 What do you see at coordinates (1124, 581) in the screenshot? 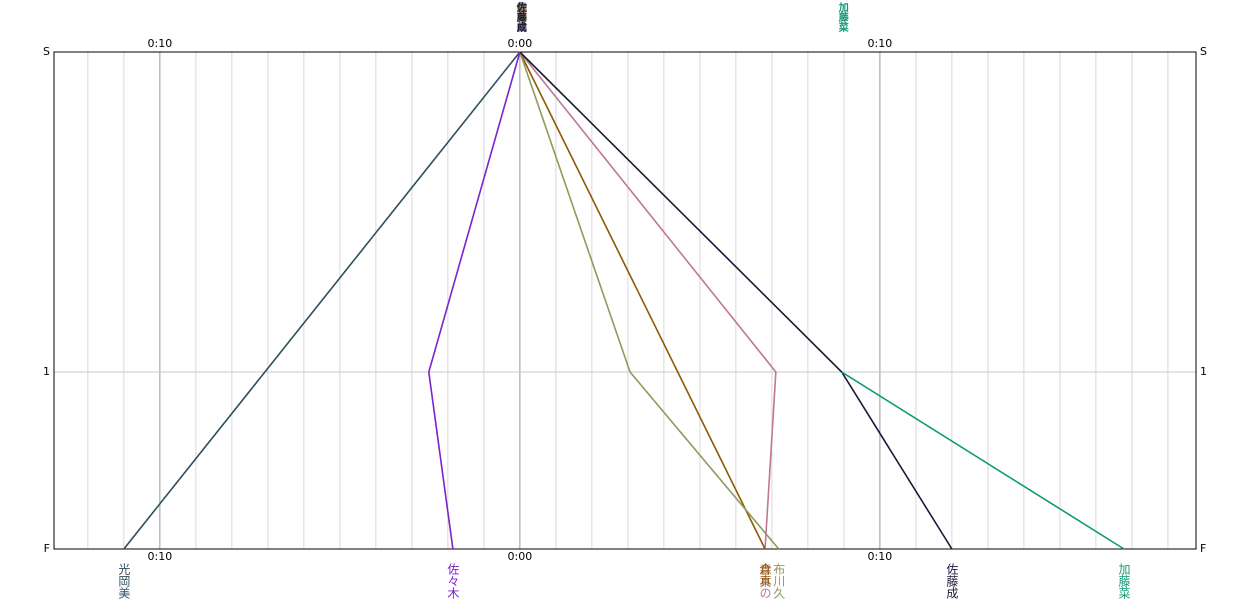
I see `series-name-label: 加藤菜` at bounding box center [1124, 581].